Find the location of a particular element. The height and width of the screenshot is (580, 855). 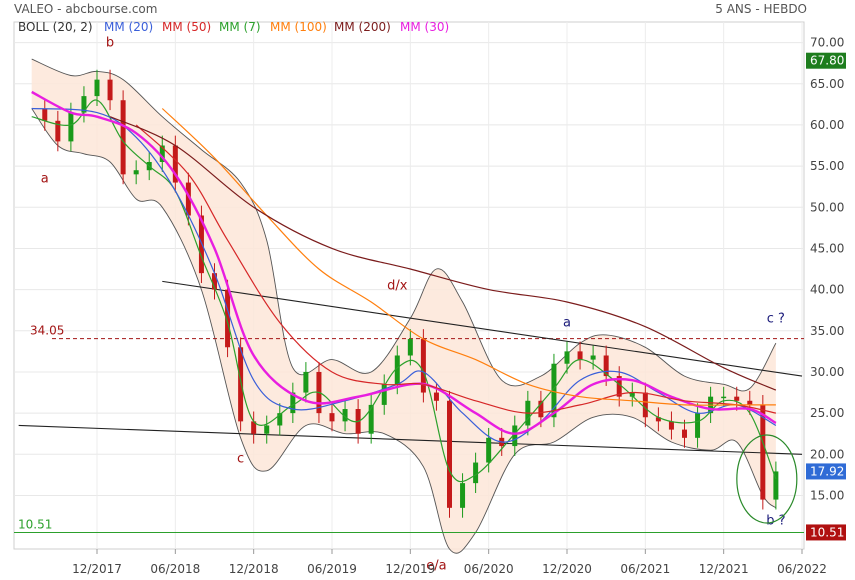

legend-mm50: MM (50) is located at coordinates (187, 27).